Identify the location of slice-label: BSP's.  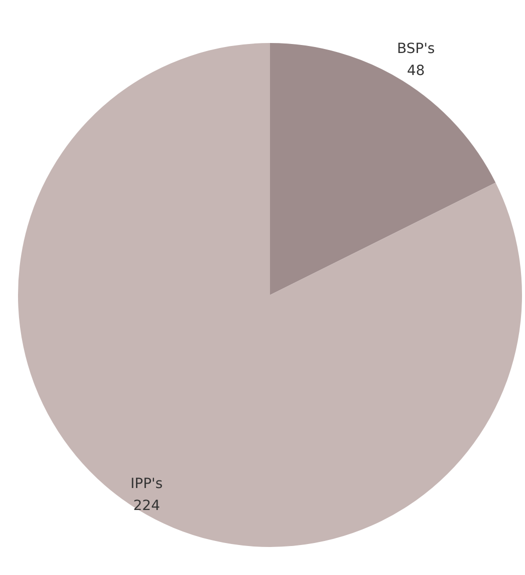
(416, 48).